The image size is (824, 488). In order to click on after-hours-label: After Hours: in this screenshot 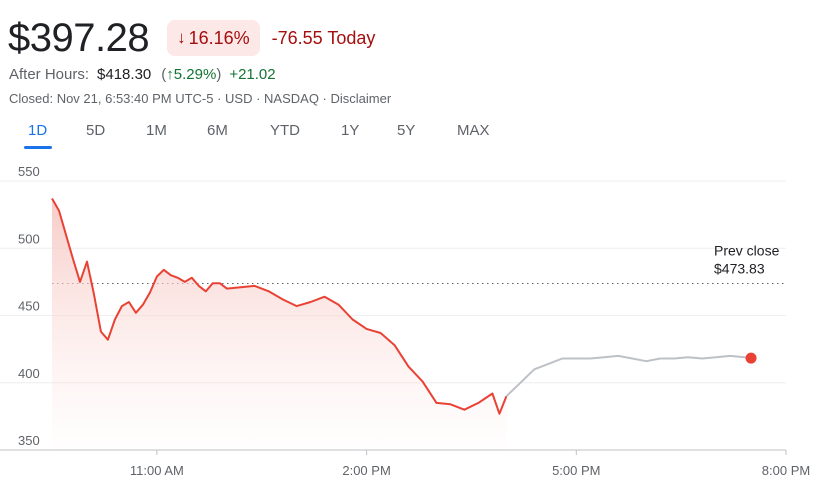, I will do `click(49, 74)`.